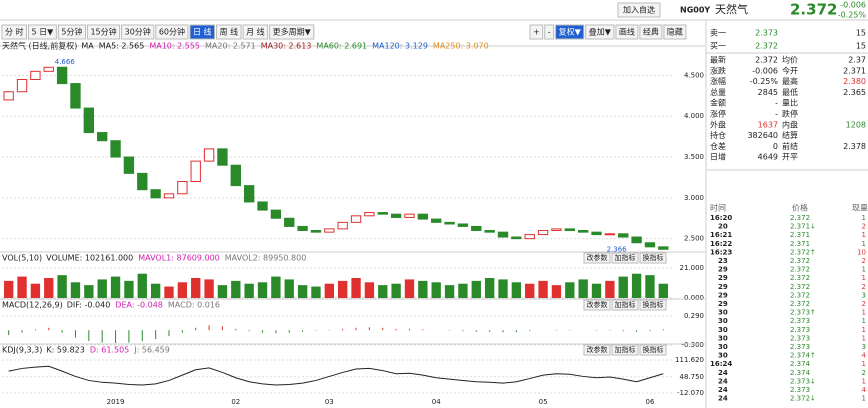 The width and height of the screenshot is (868, 408). Describe the element at coordinates (718, 92) in the screenshot. I see `stat-label: 总量` at that location.